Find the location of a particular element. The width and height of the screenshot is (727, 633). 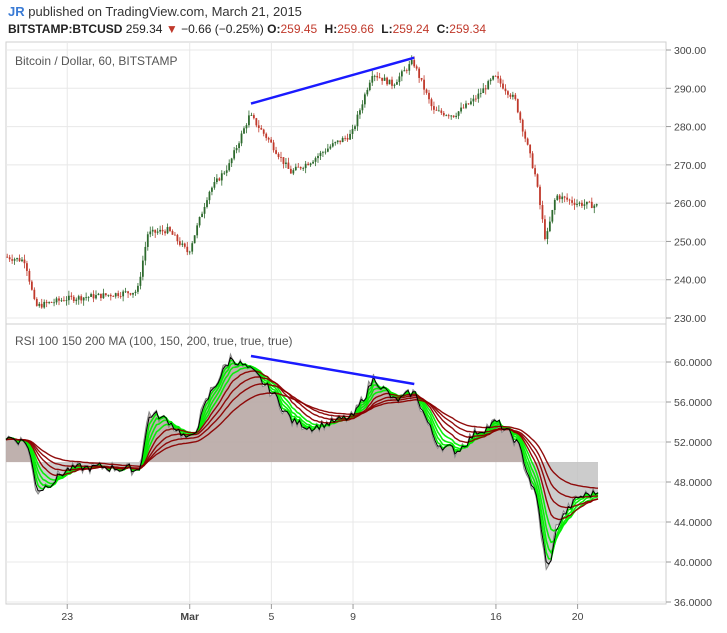

price-tick-label: 290.00 is located at coordinates (690, 89).